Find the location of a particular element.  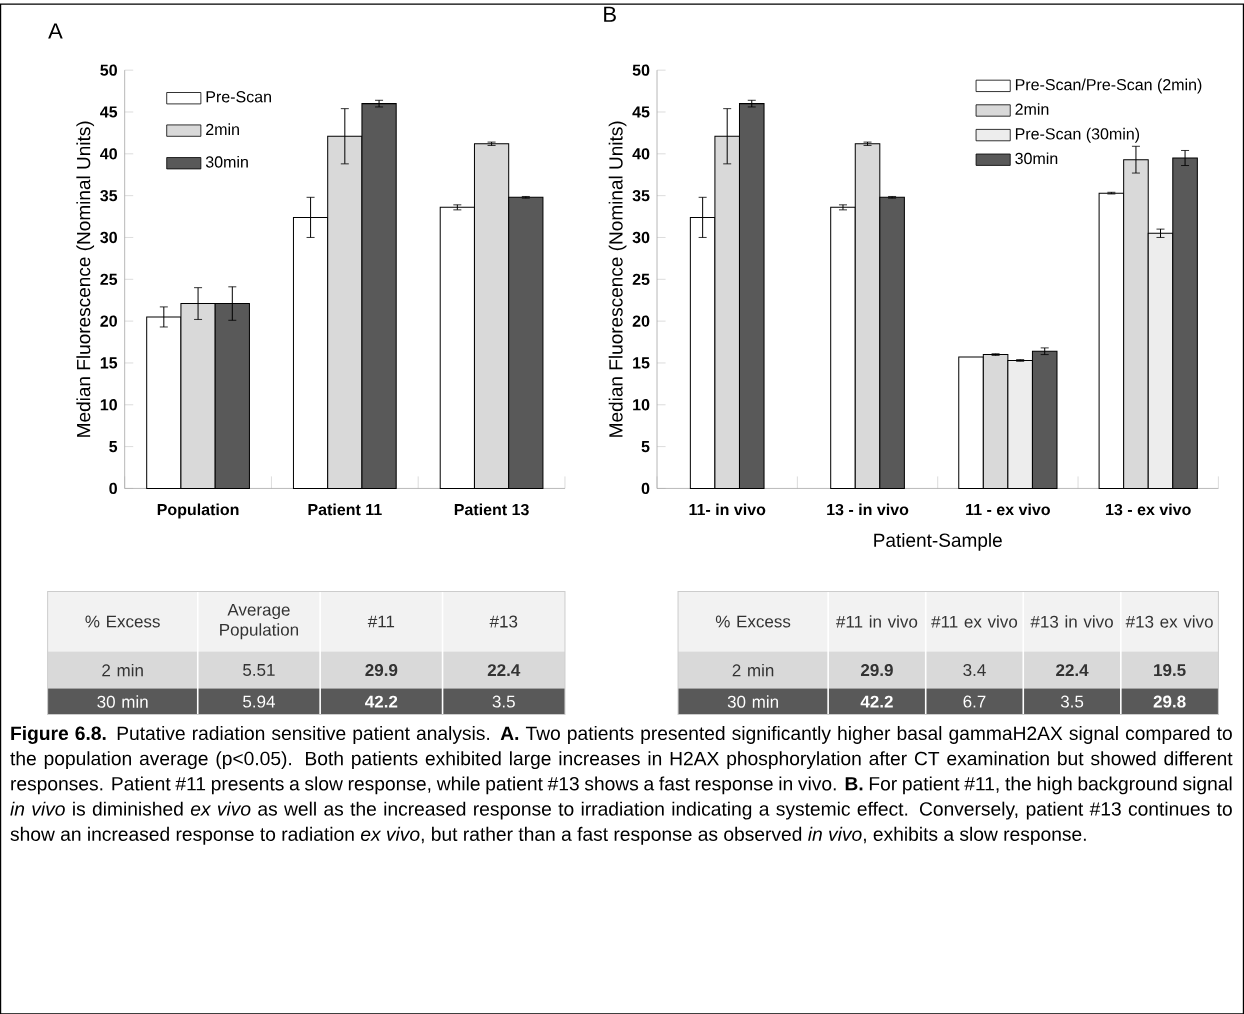

legend-label: Pre-Scan is located at coordinates (238, 96).